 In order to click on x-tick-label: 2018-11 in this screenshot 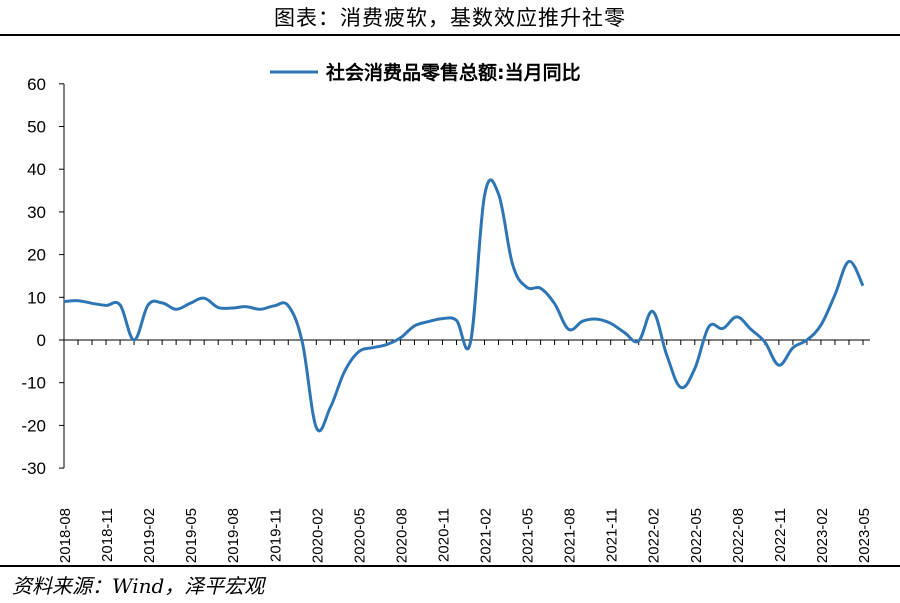, I will do `click(107, 535)`.